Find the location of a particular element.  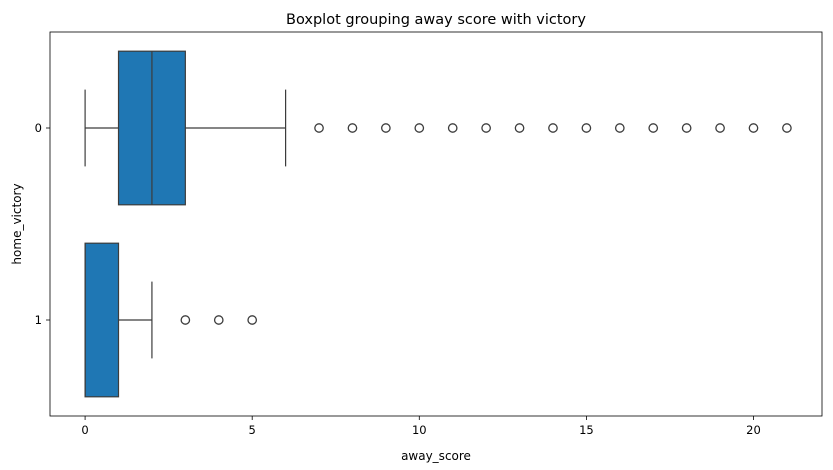

y-axis-label: home_victory is located at coordinates (17, 223).